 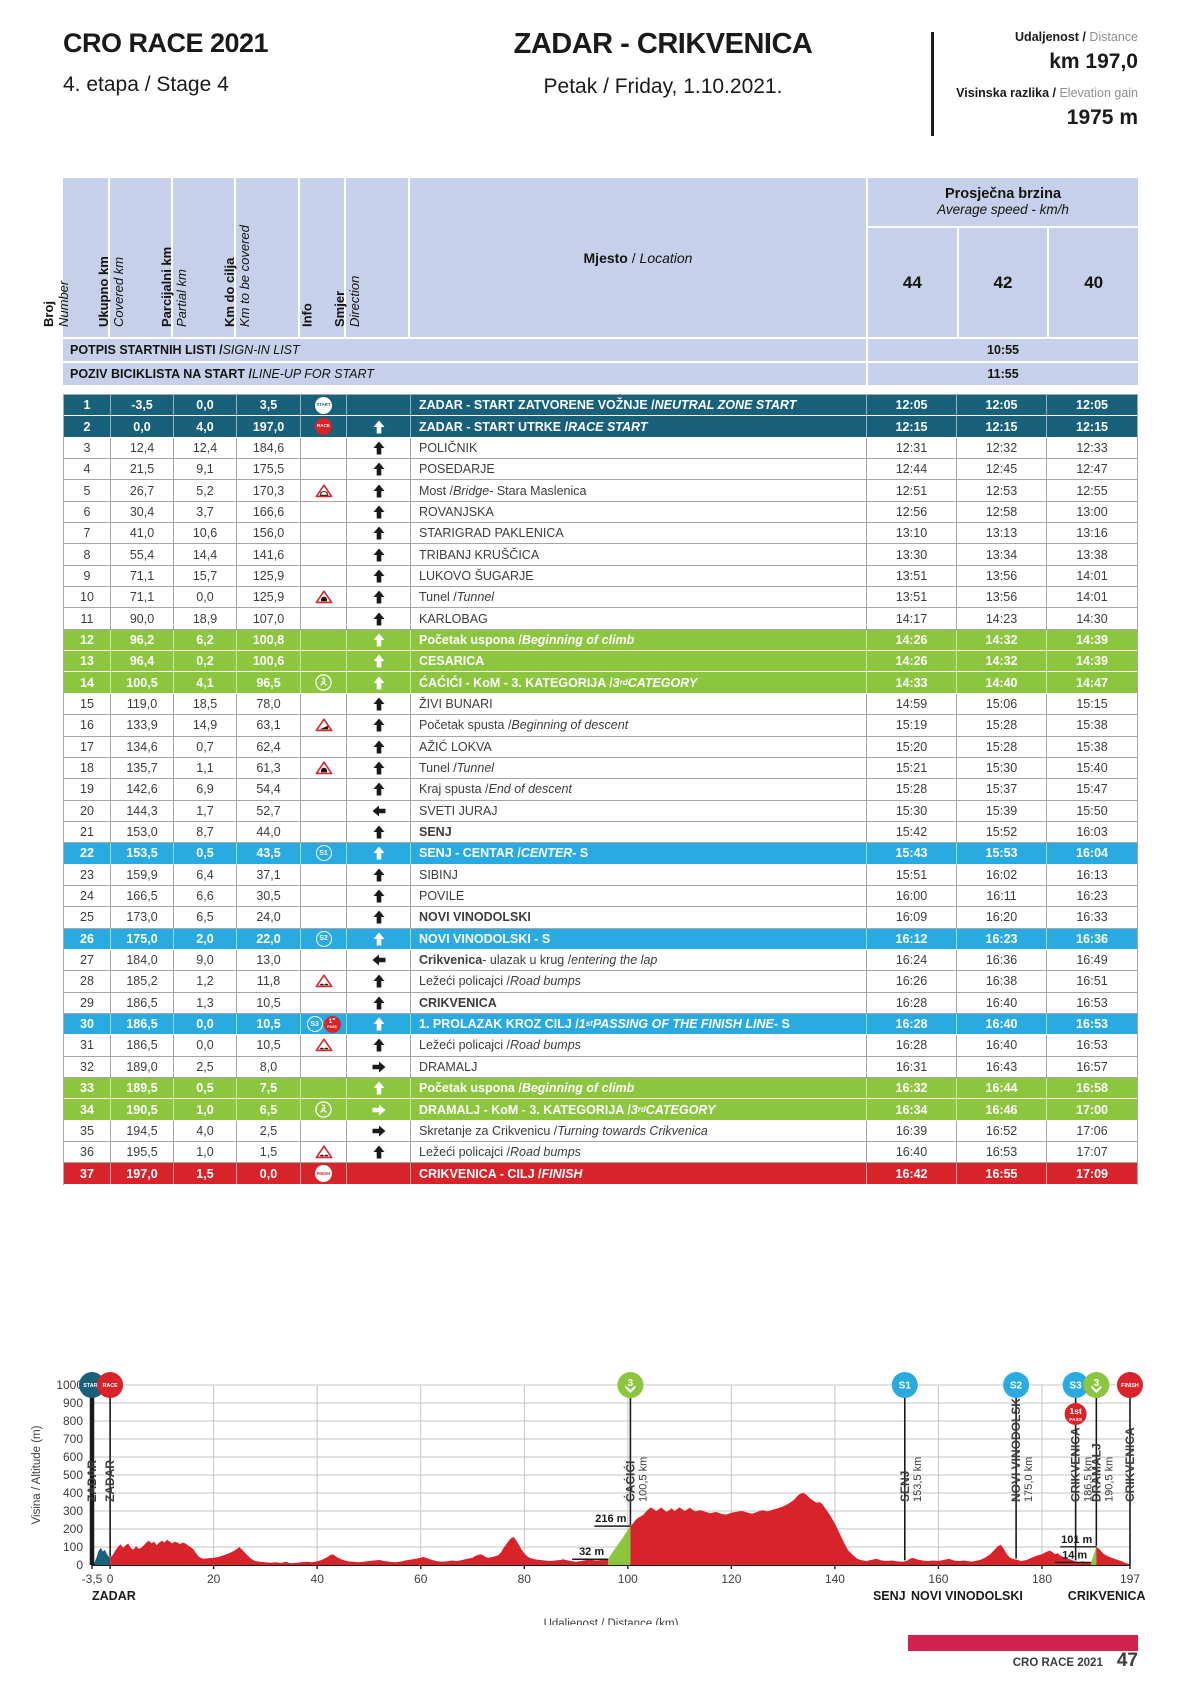 I want to click on time-at-42kmh: 16:36, so click(x=1002, y=960).